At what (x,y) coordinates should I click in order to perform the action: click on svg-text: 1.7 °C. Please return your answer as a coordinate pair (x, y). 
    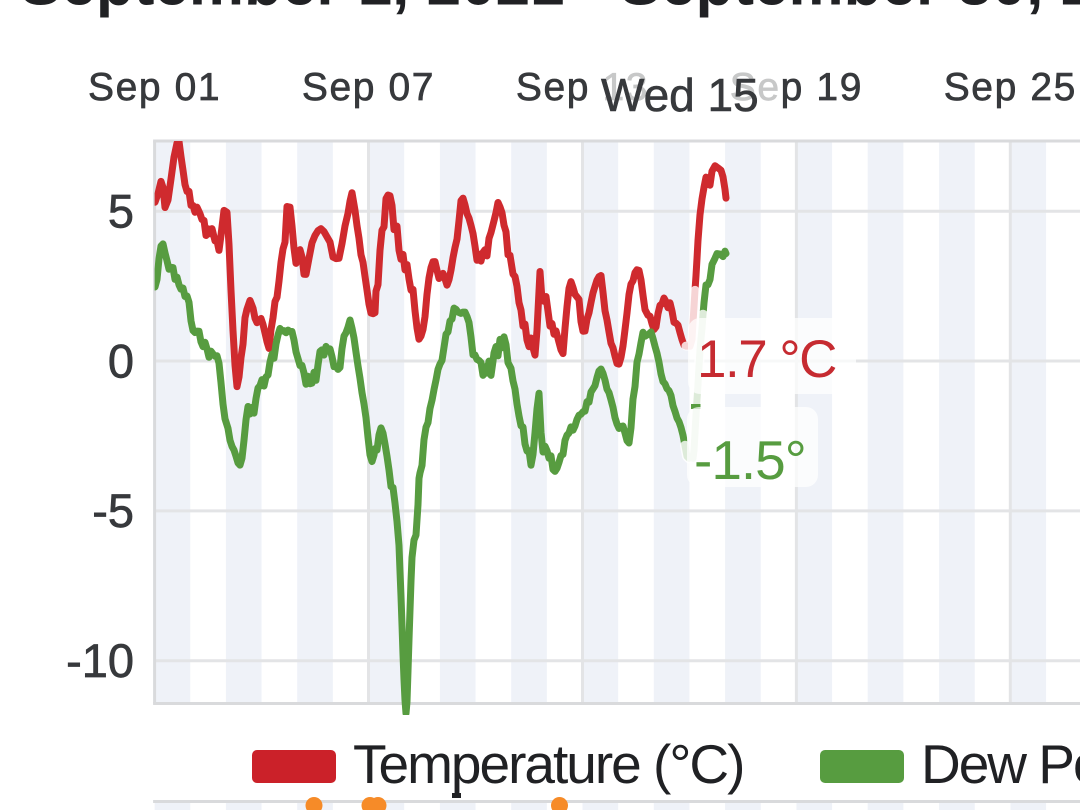
    Looking at the image, I should click on (766, 359).